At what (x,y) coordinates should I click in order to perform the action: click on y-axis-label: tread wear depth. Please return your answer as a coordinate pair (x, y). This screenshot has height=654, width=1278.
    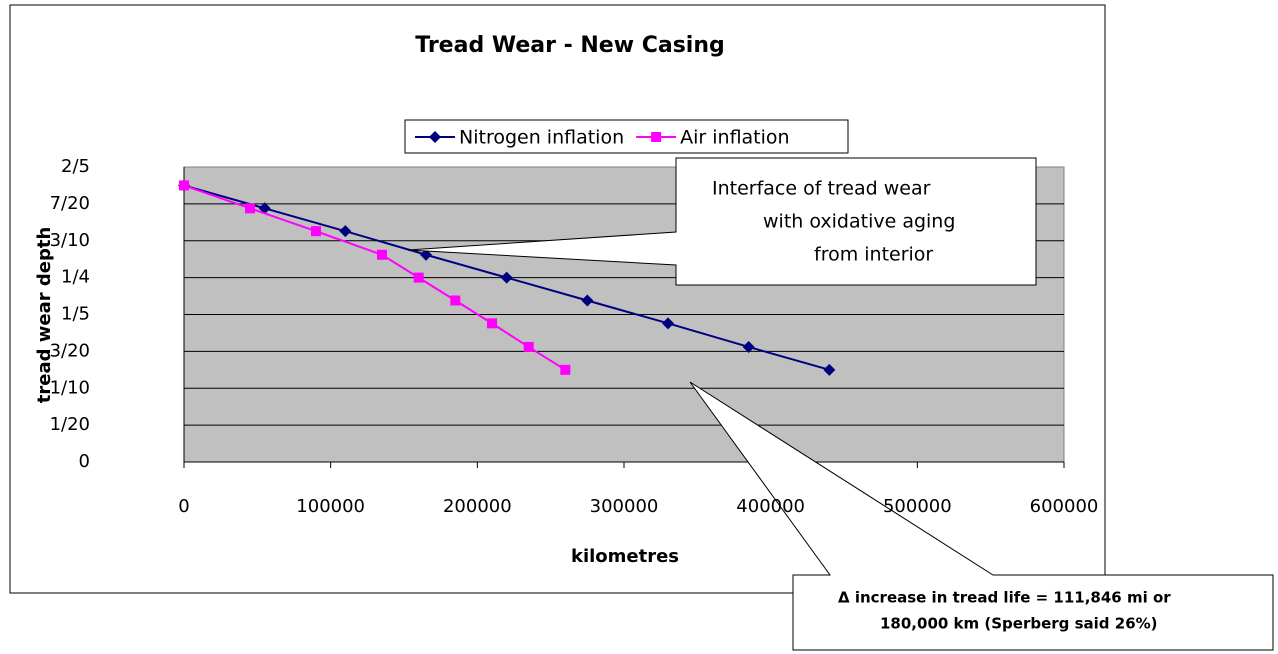
    Looking at the image, I should click on (44, 315).